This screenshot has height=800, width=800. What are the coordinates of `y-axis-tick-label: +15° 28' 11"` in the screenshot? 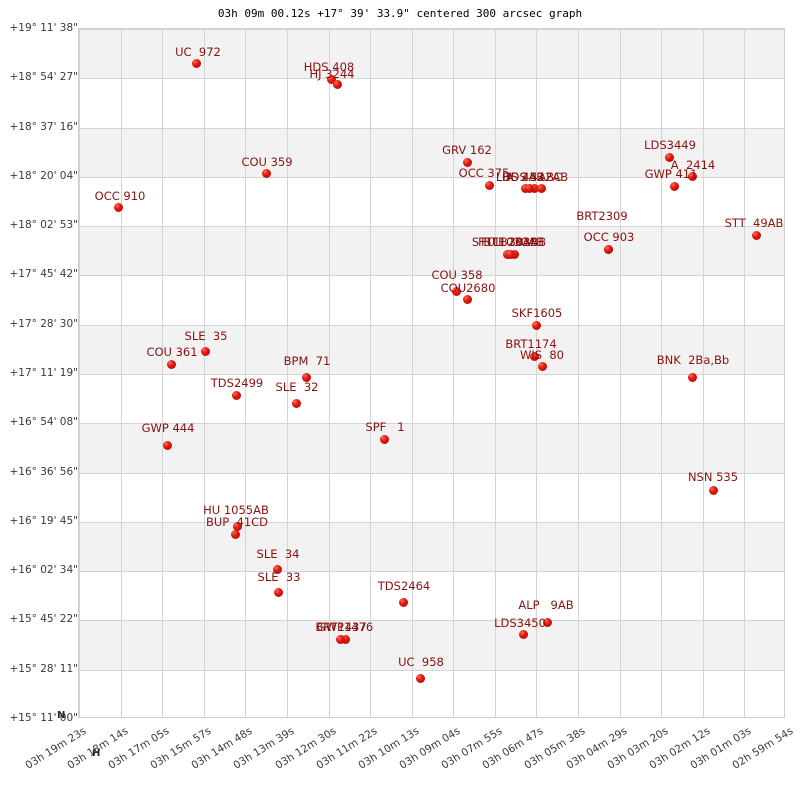 It's located at (43, 668).